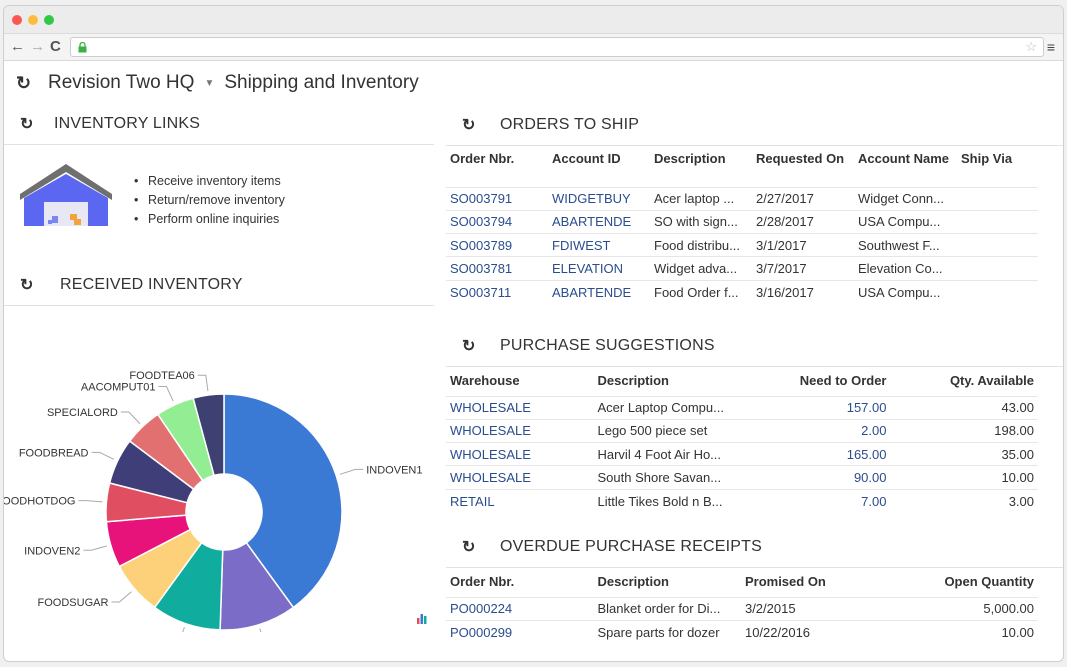 The height and width of the screenshot is (667, 1067). What do you see at coordinates (209, 219) in the screenshot?
I see `link-online-inquiries: Perform online inquiries` at bounding box center [209, 219].